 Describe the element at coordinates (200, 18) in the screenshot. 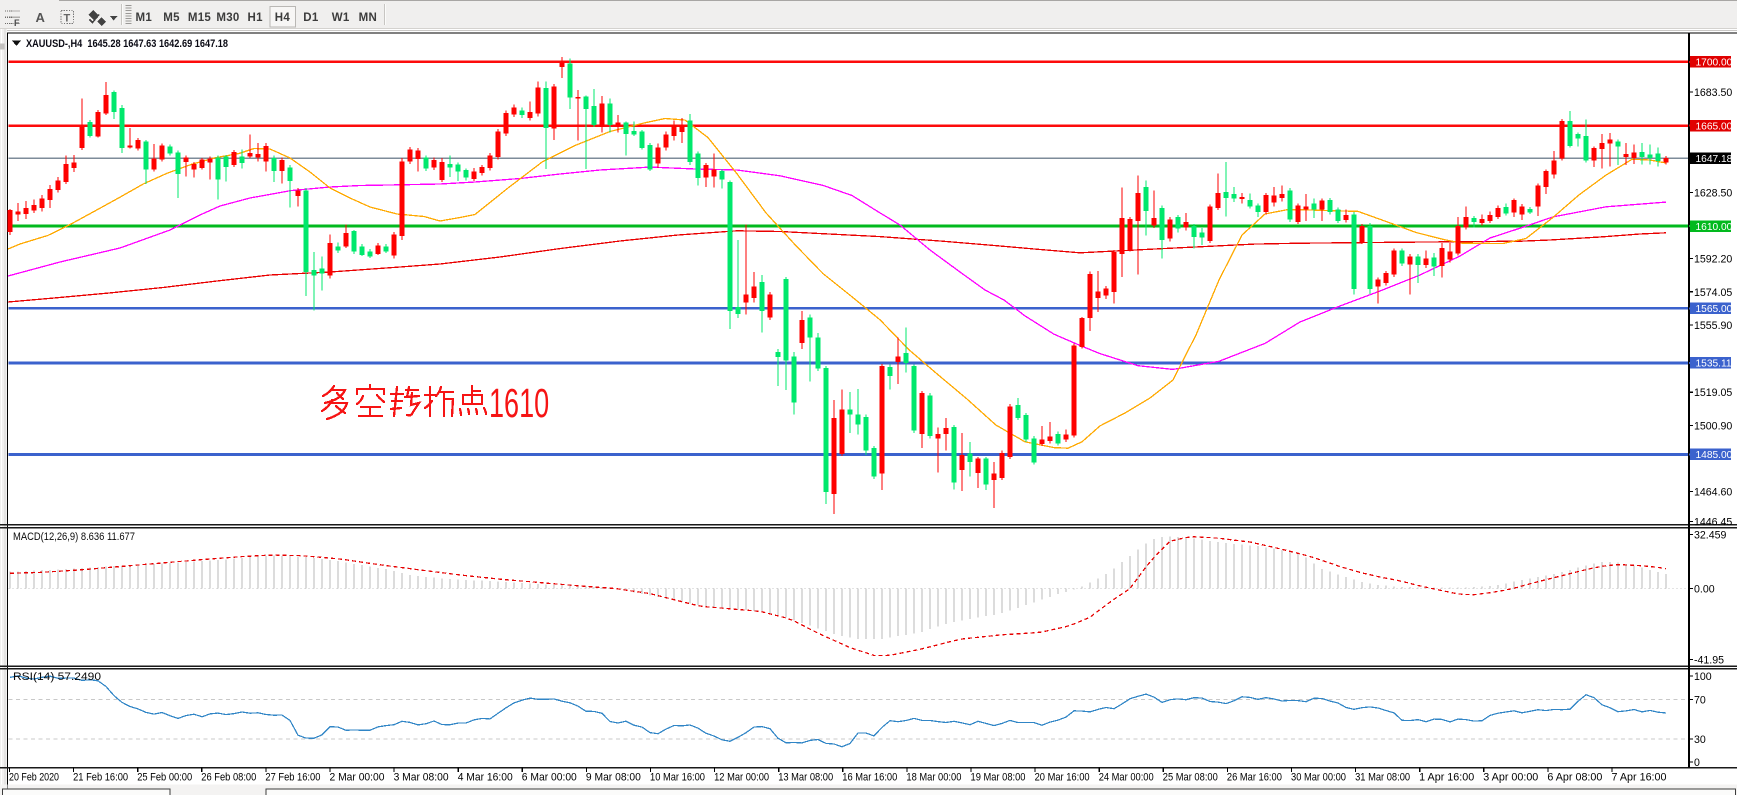

I see `svg-text: M15` at that location.